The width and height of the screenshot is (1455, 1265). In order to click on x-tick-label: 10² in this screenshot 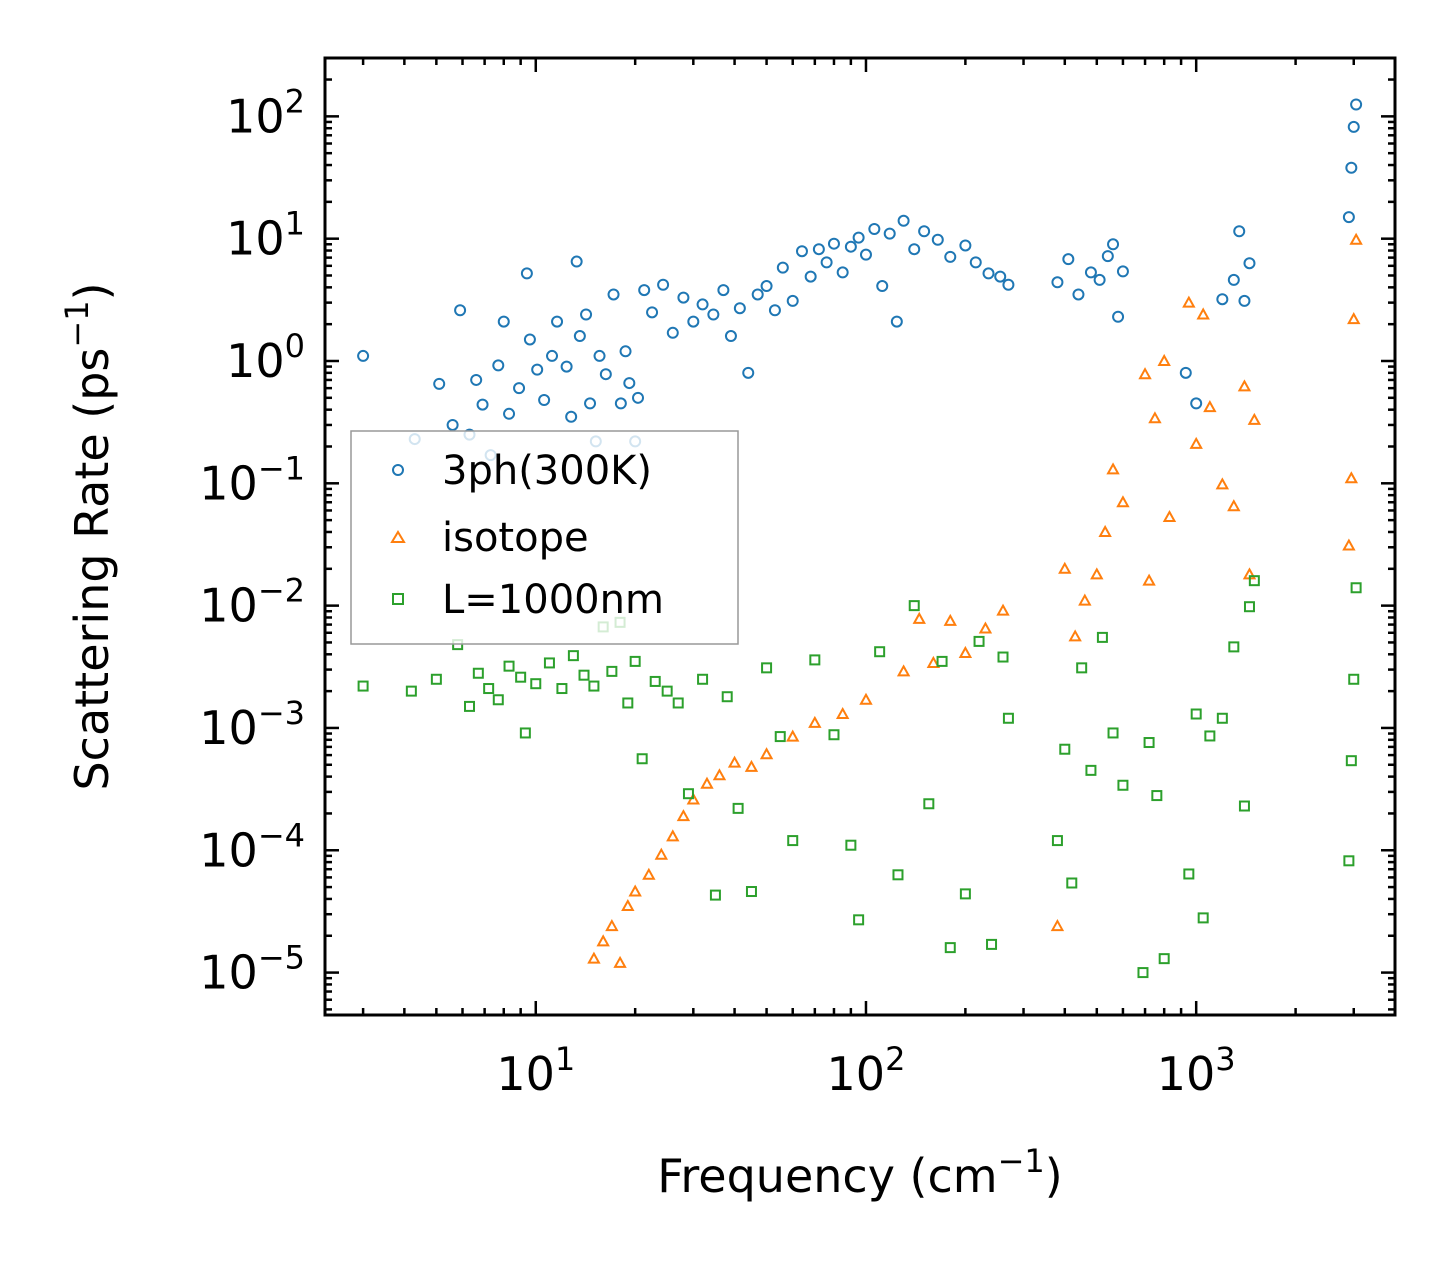, I will do `click(866, 1070)`.